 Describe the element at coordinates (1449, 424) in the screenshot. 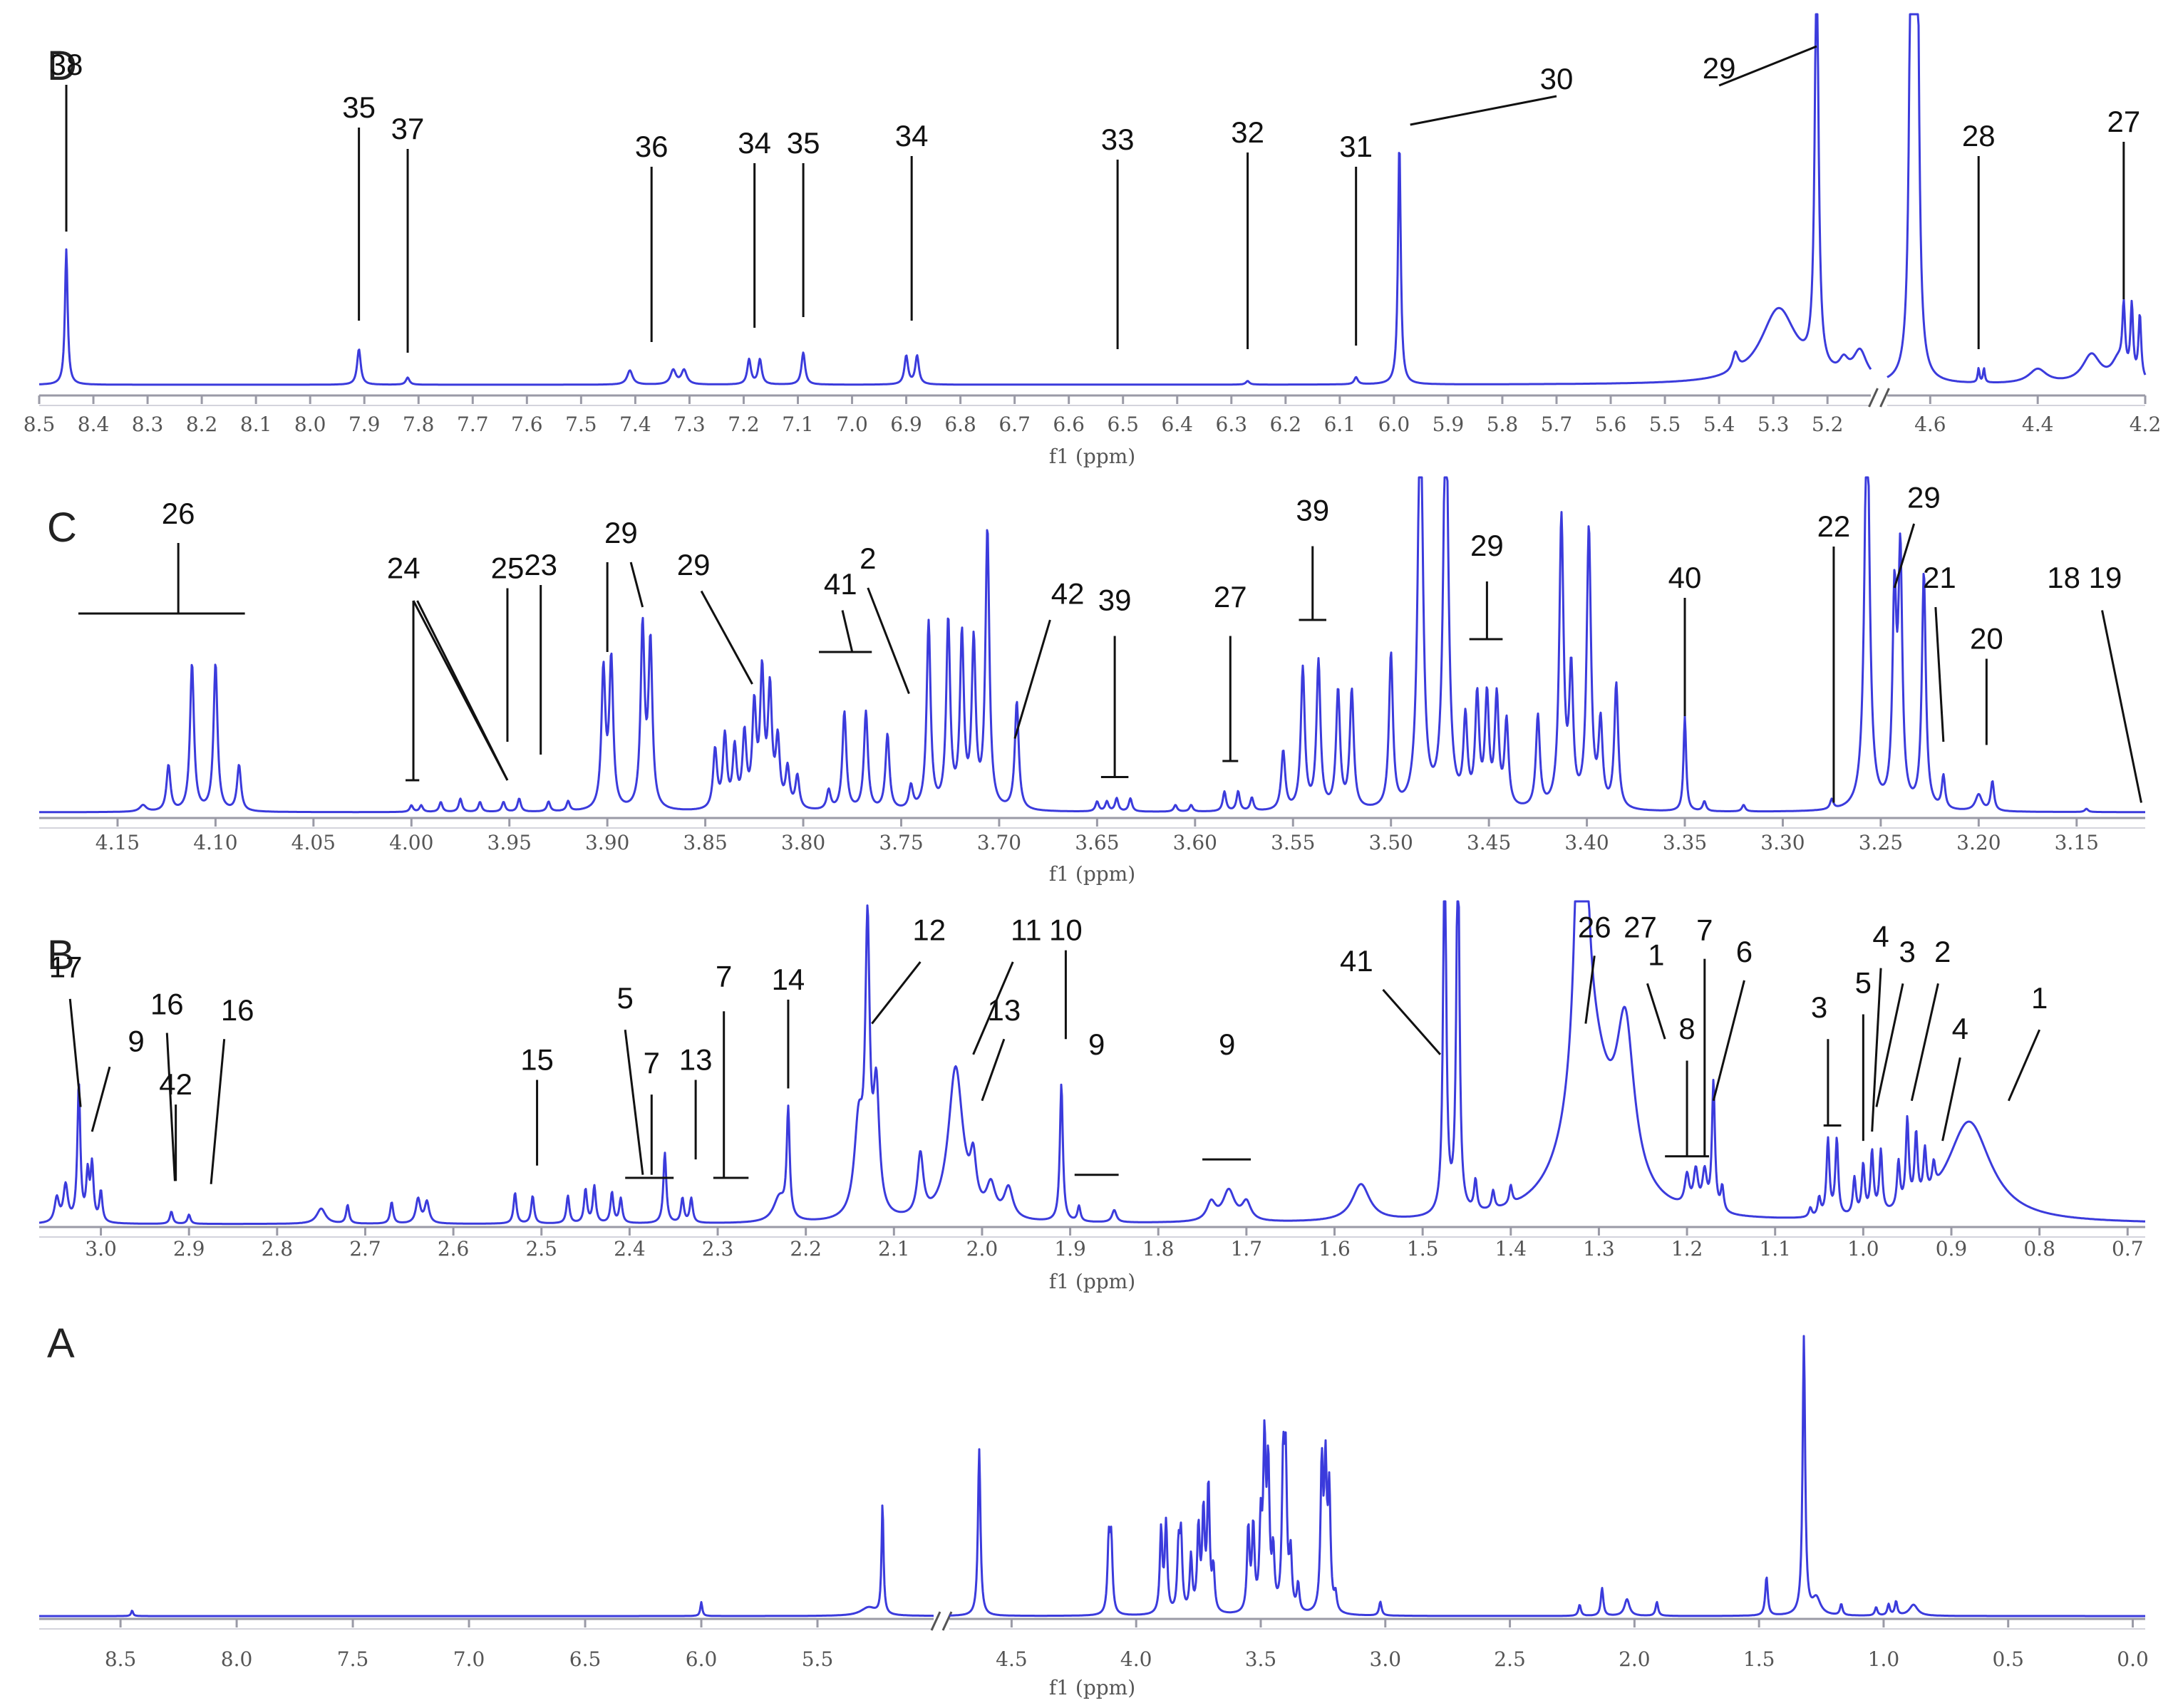

I see `x-tick-label: 5.9` at that location.